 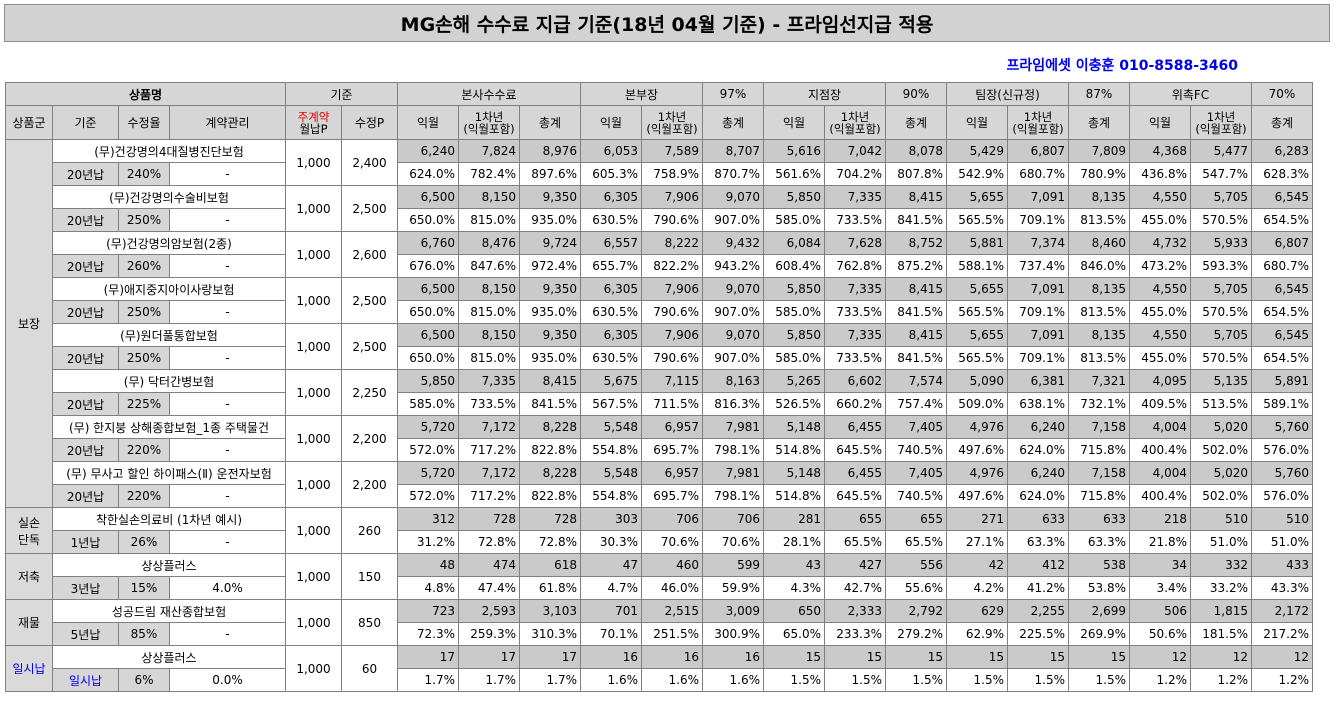 I want to click on commission-pct: 279.2%, so click(x=916, y=634).